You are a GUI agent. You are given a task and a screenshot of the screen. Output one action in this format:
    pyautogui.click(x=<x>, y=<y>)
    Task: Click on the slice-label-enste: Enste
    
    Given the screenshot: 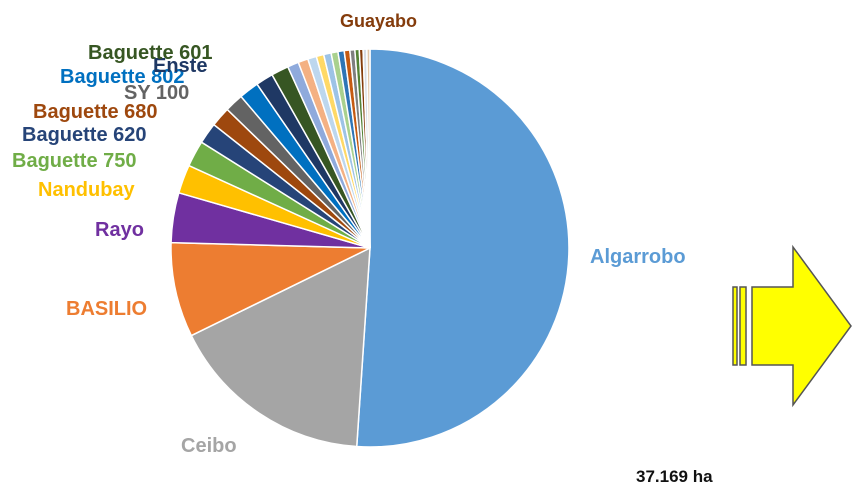 What is the action you would take?
    pyautogui.click(x=180, y=66)
    